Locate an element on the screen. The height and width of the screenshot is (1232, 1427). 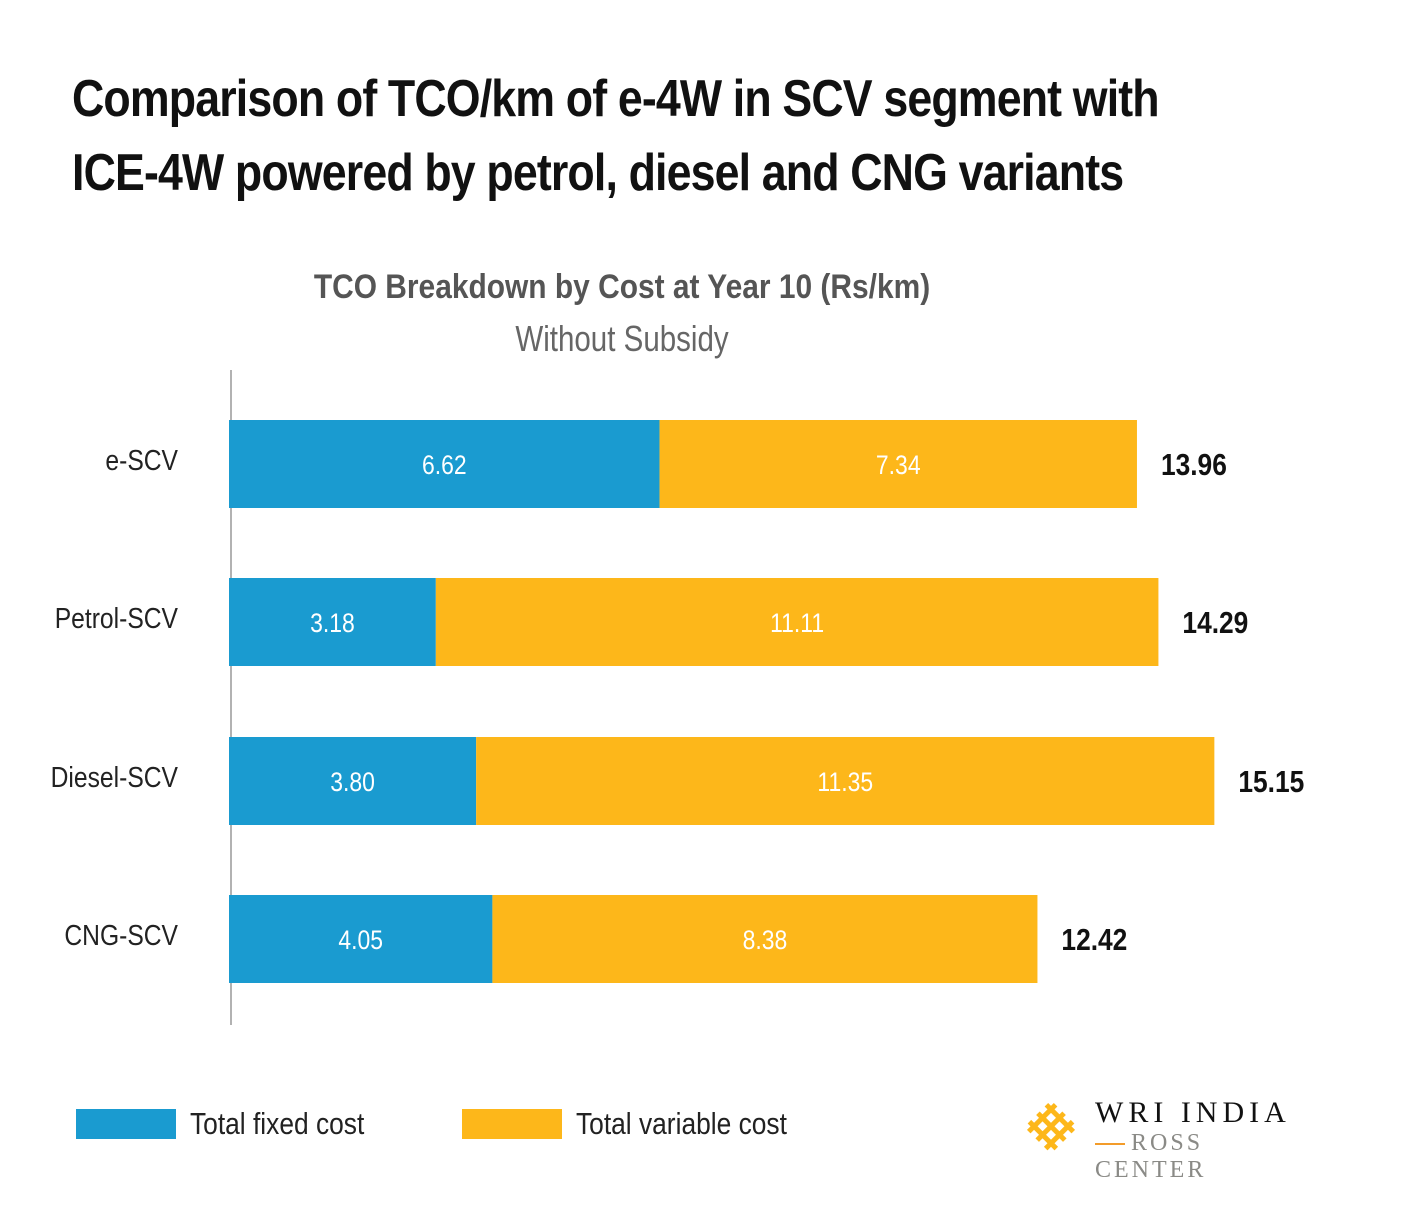
category-label: Diesel-SCV is located at coordinates (114, 777).